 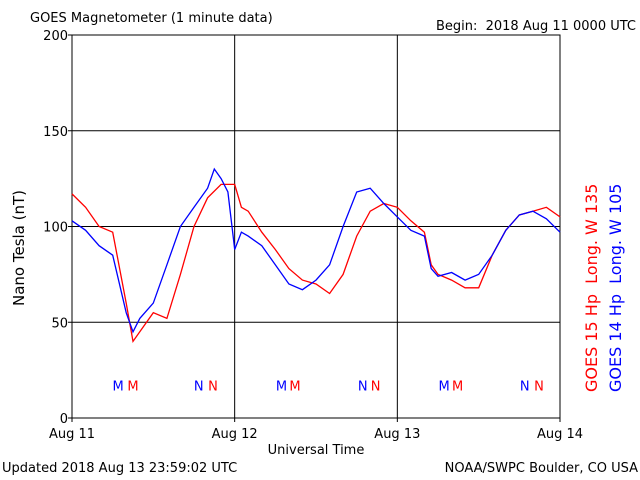 I want to click on x-tick-label: Aug 14, so click(x=560, y=434).